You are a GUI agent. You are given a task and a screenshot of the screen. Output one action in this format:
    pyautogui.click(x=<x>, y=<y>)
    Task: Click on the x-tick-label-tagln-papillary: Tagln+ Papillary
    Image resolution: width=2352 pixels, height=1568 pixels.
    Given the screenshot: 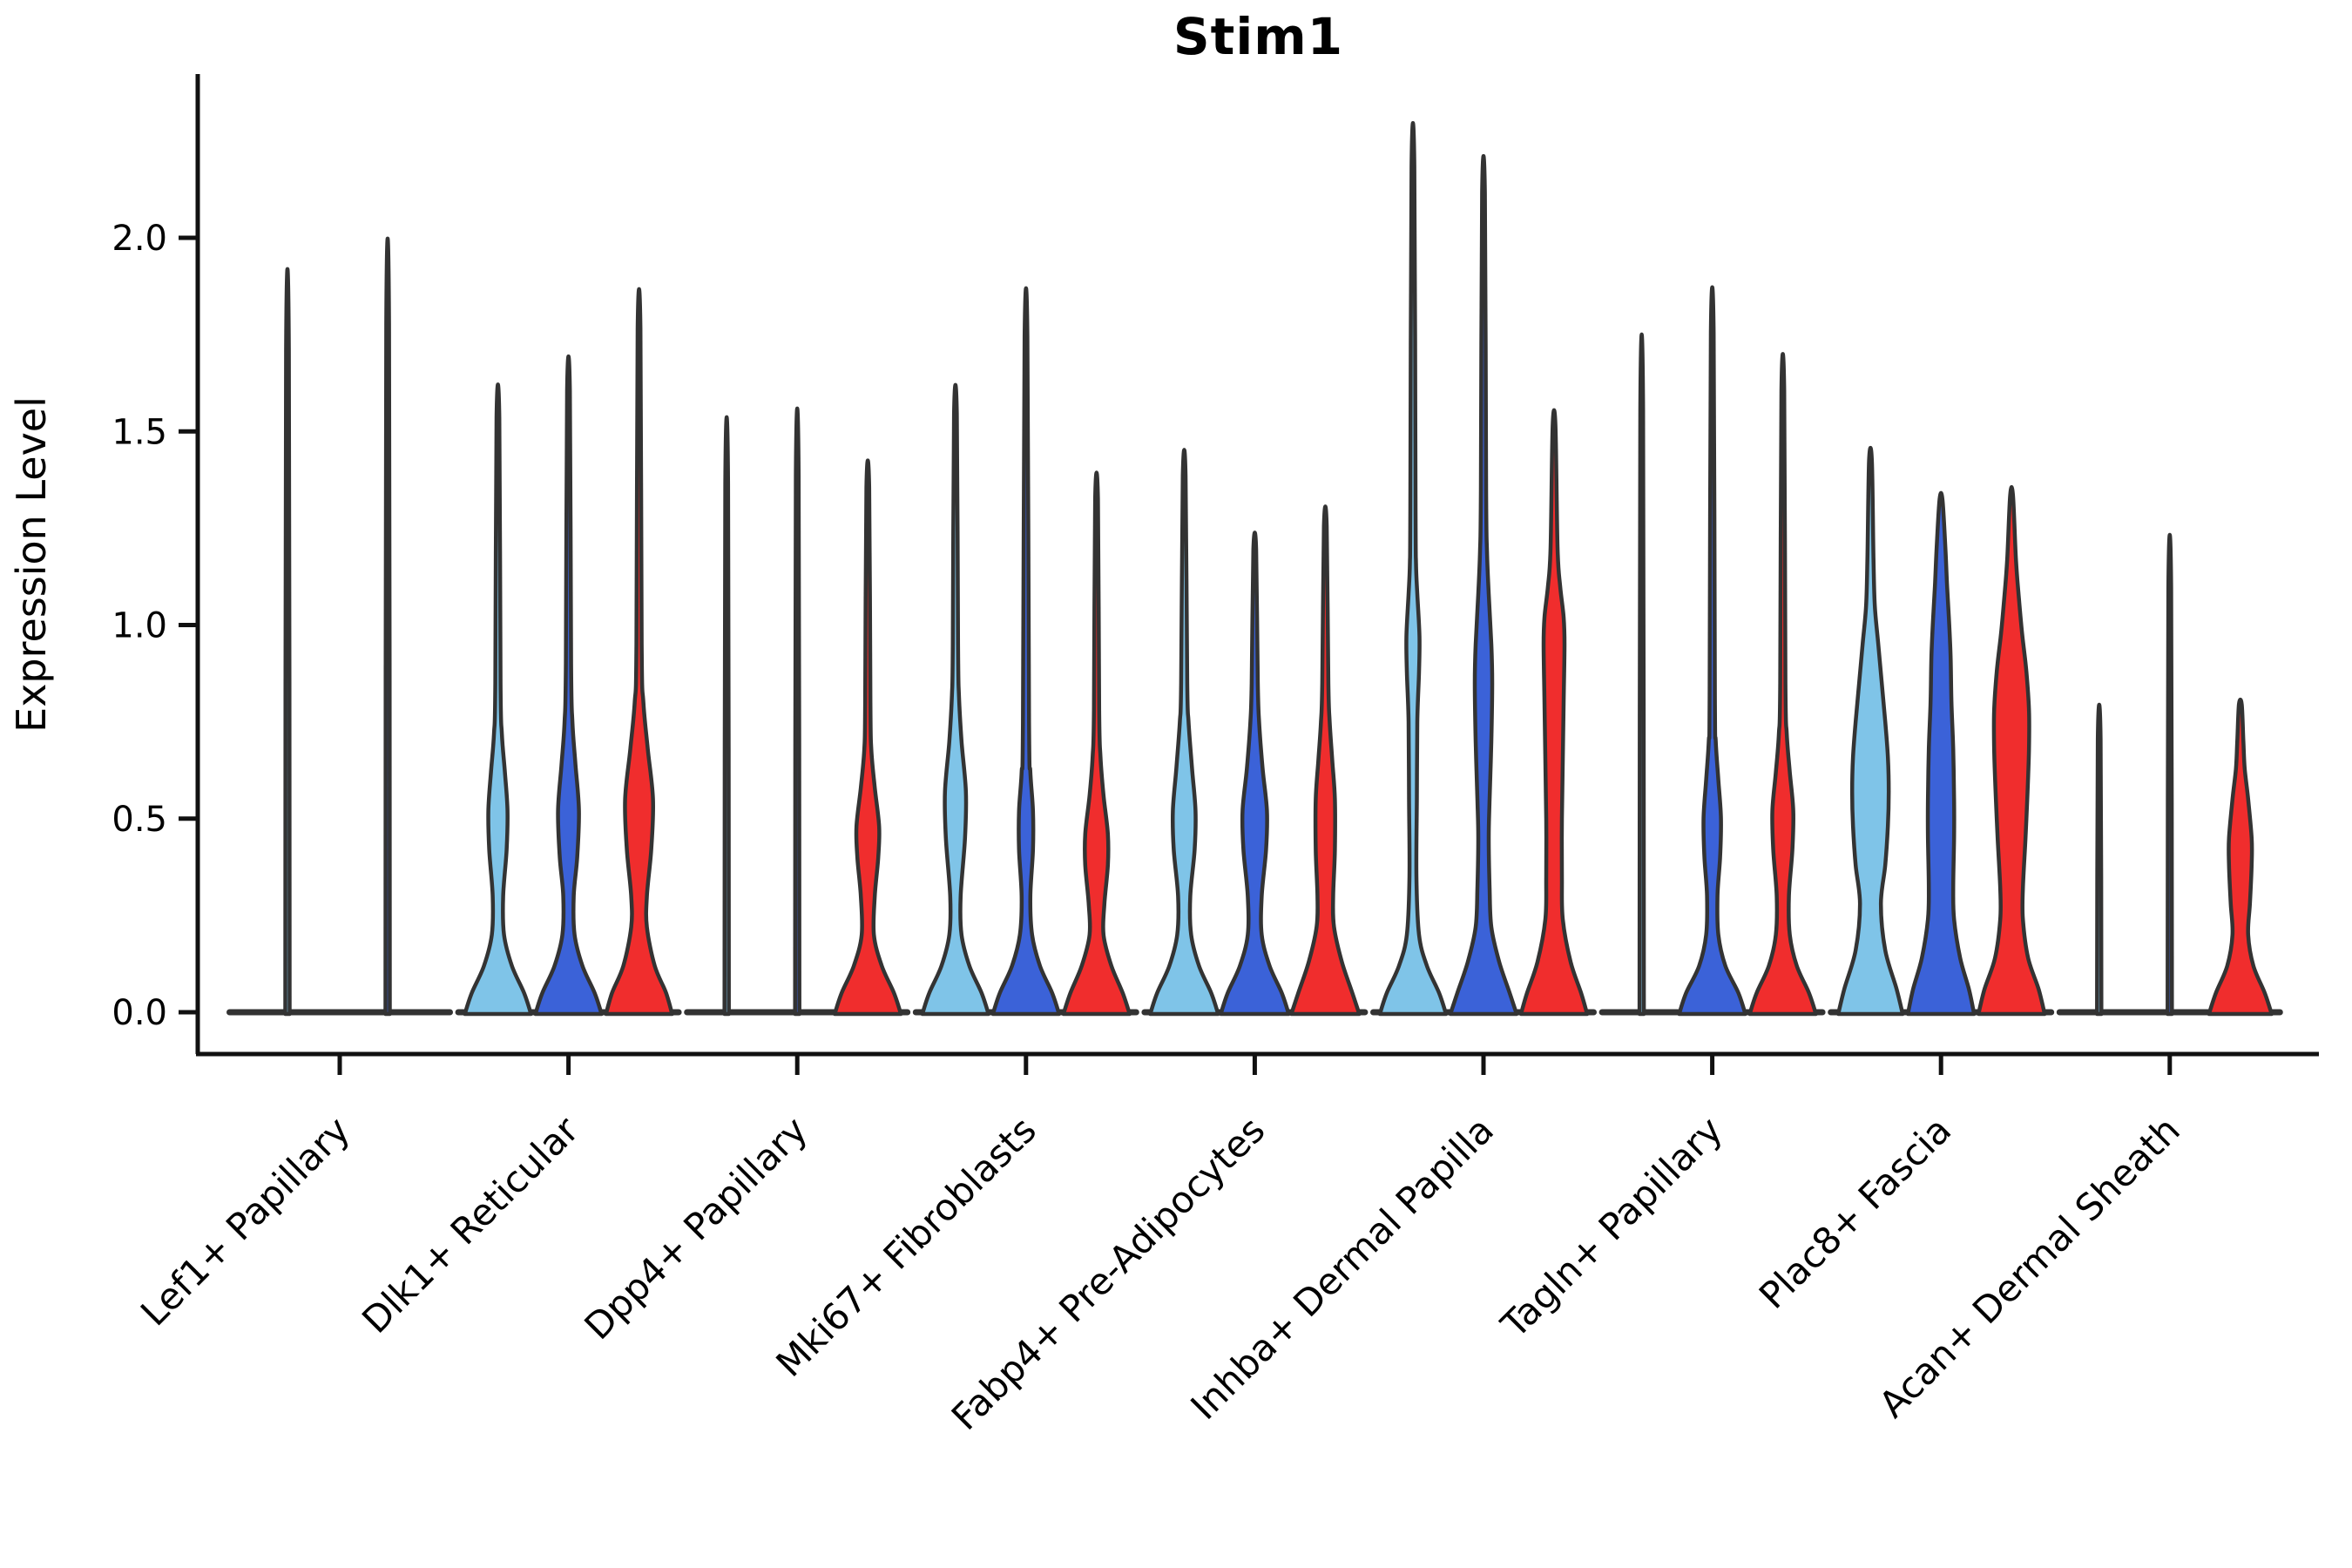 What is the action you would take?
    pyautogui.click(x=1611, y=1227)
    